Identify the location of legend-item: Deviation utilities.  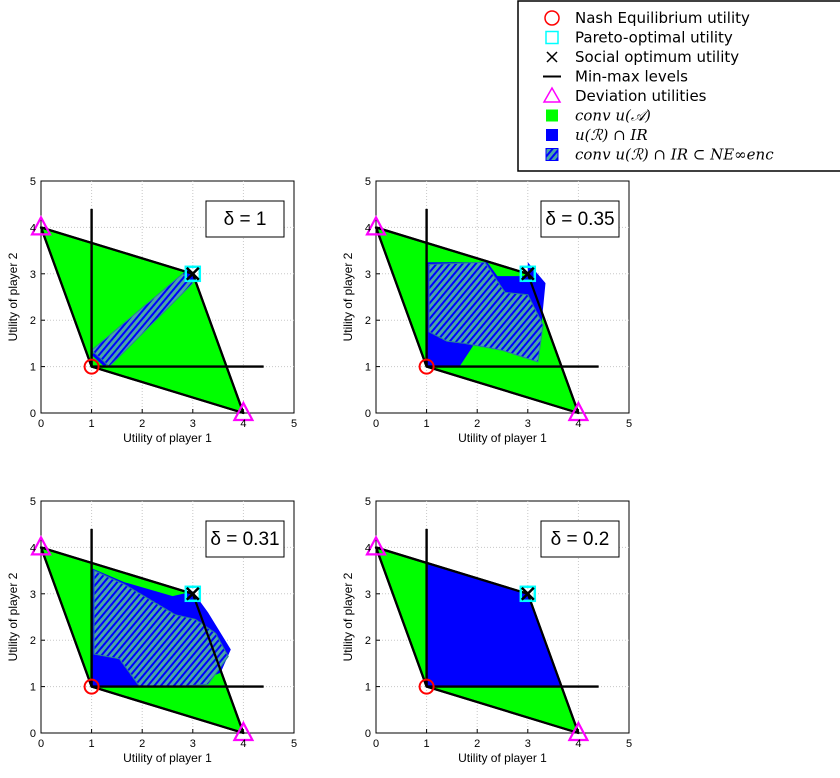
(624, 95).